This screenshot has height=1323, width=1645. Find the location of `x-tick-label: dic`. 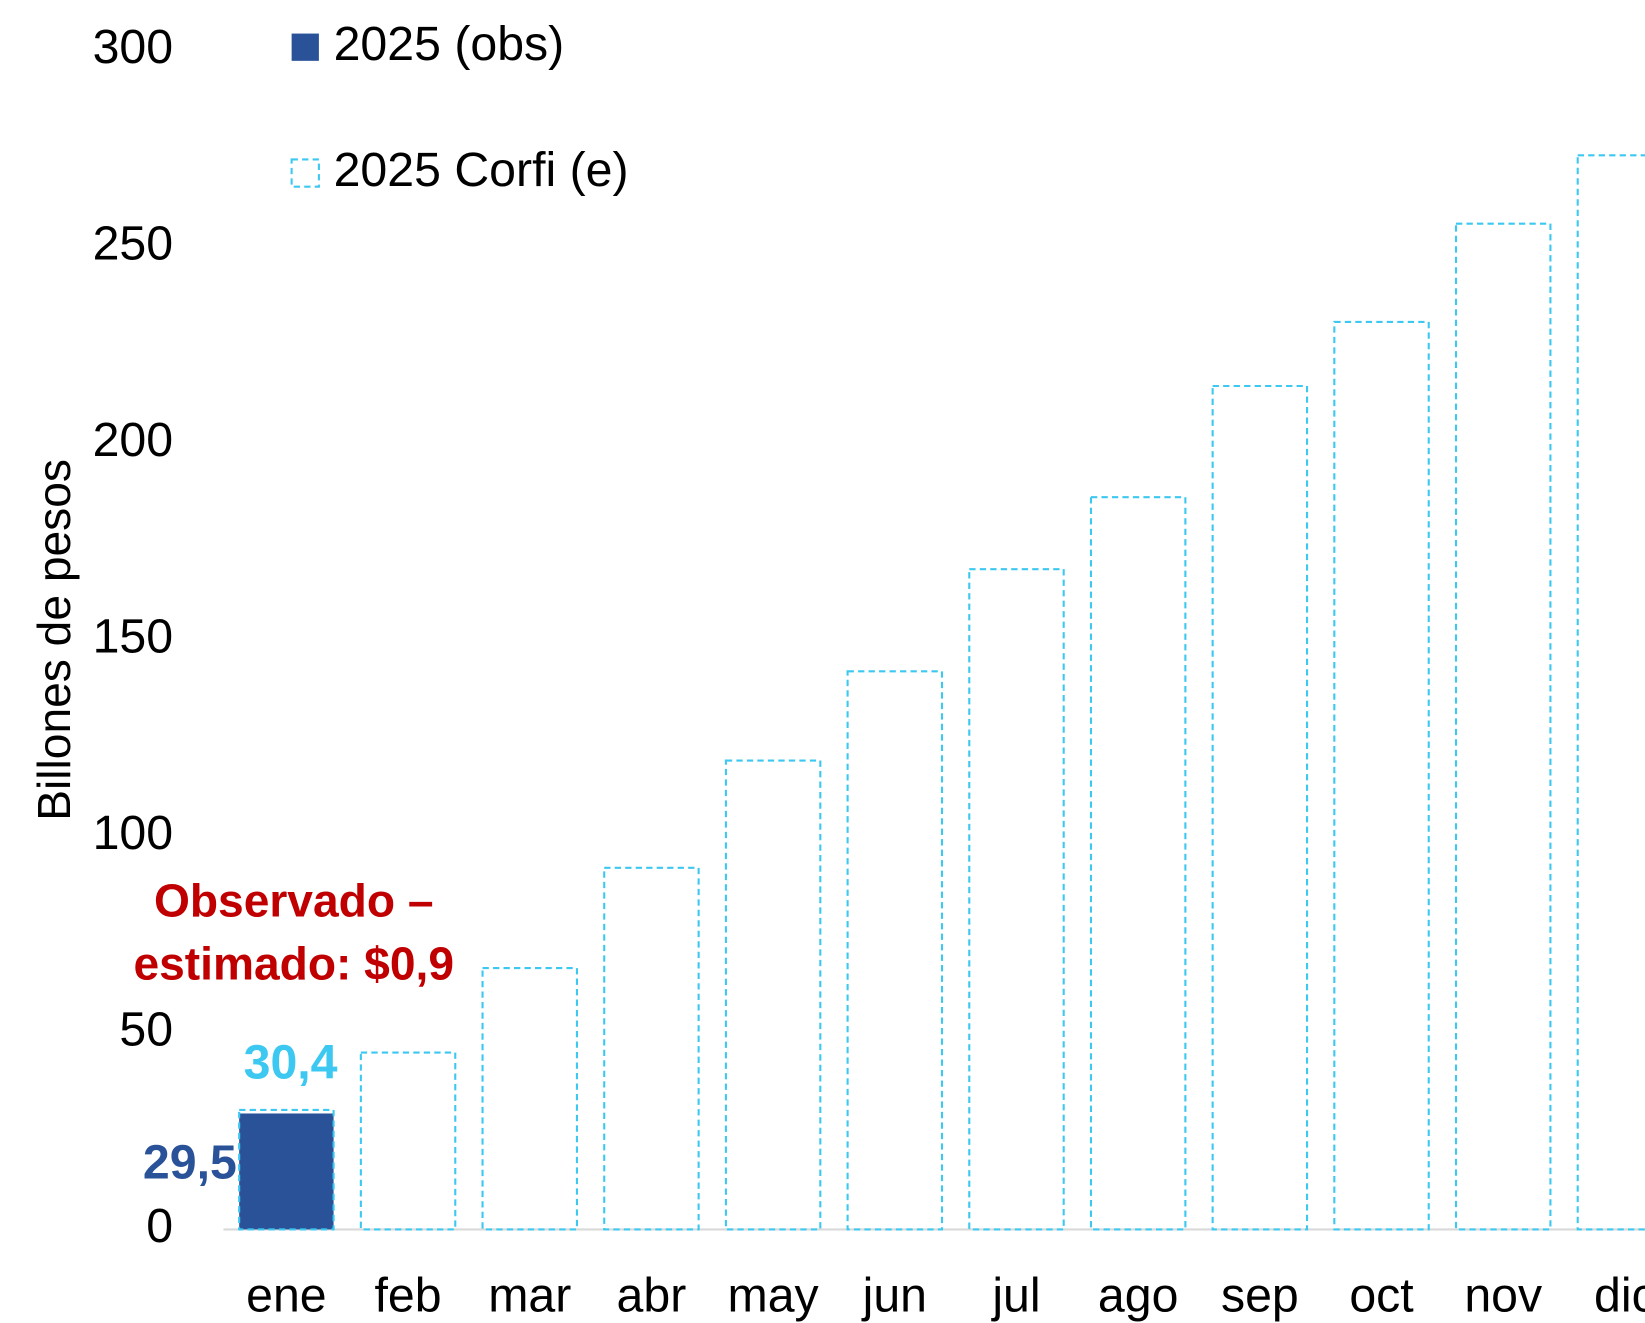

x-tick-label: dic is located at coordinates (1619, 1295).